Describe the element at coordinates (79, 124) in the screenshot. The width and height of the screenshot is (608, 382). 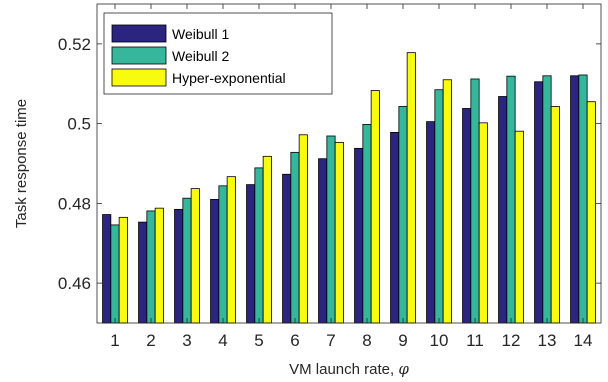
I see `y-tick-label: 0.5` at that location.